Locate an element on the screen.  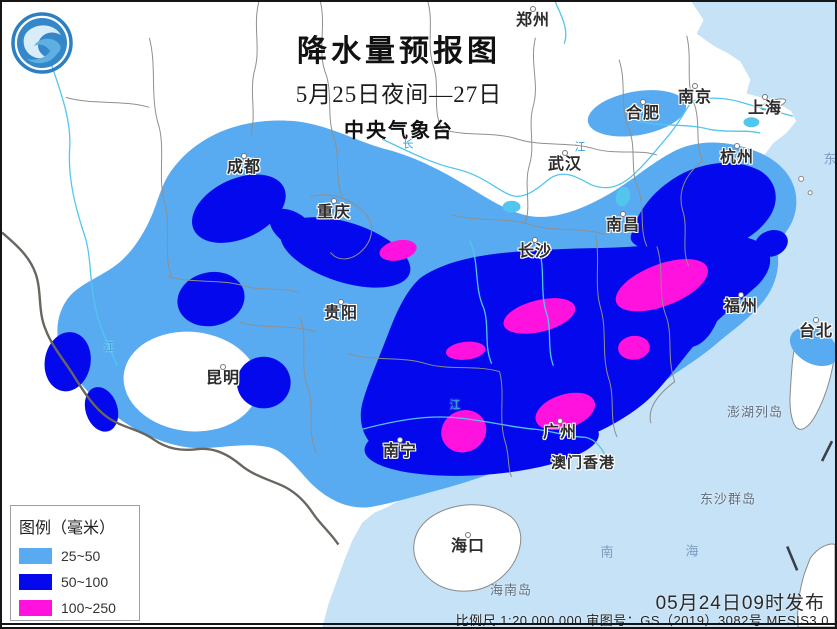
map-agency: 中央气象台 is located at coordinates (399, 131).